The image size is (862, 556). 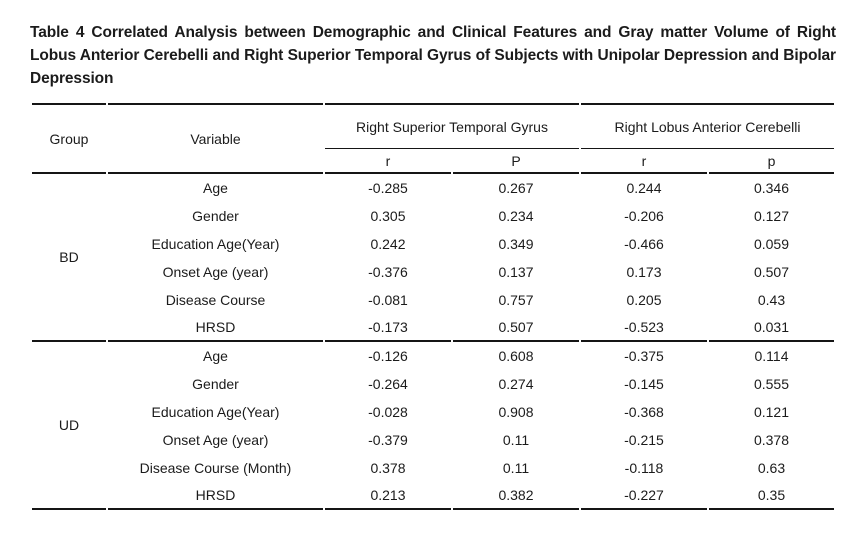 What do you see at coordinates (516, 272) in the screenshot?
I see `value-cell: 0.137` at bounding box center [516, 272].